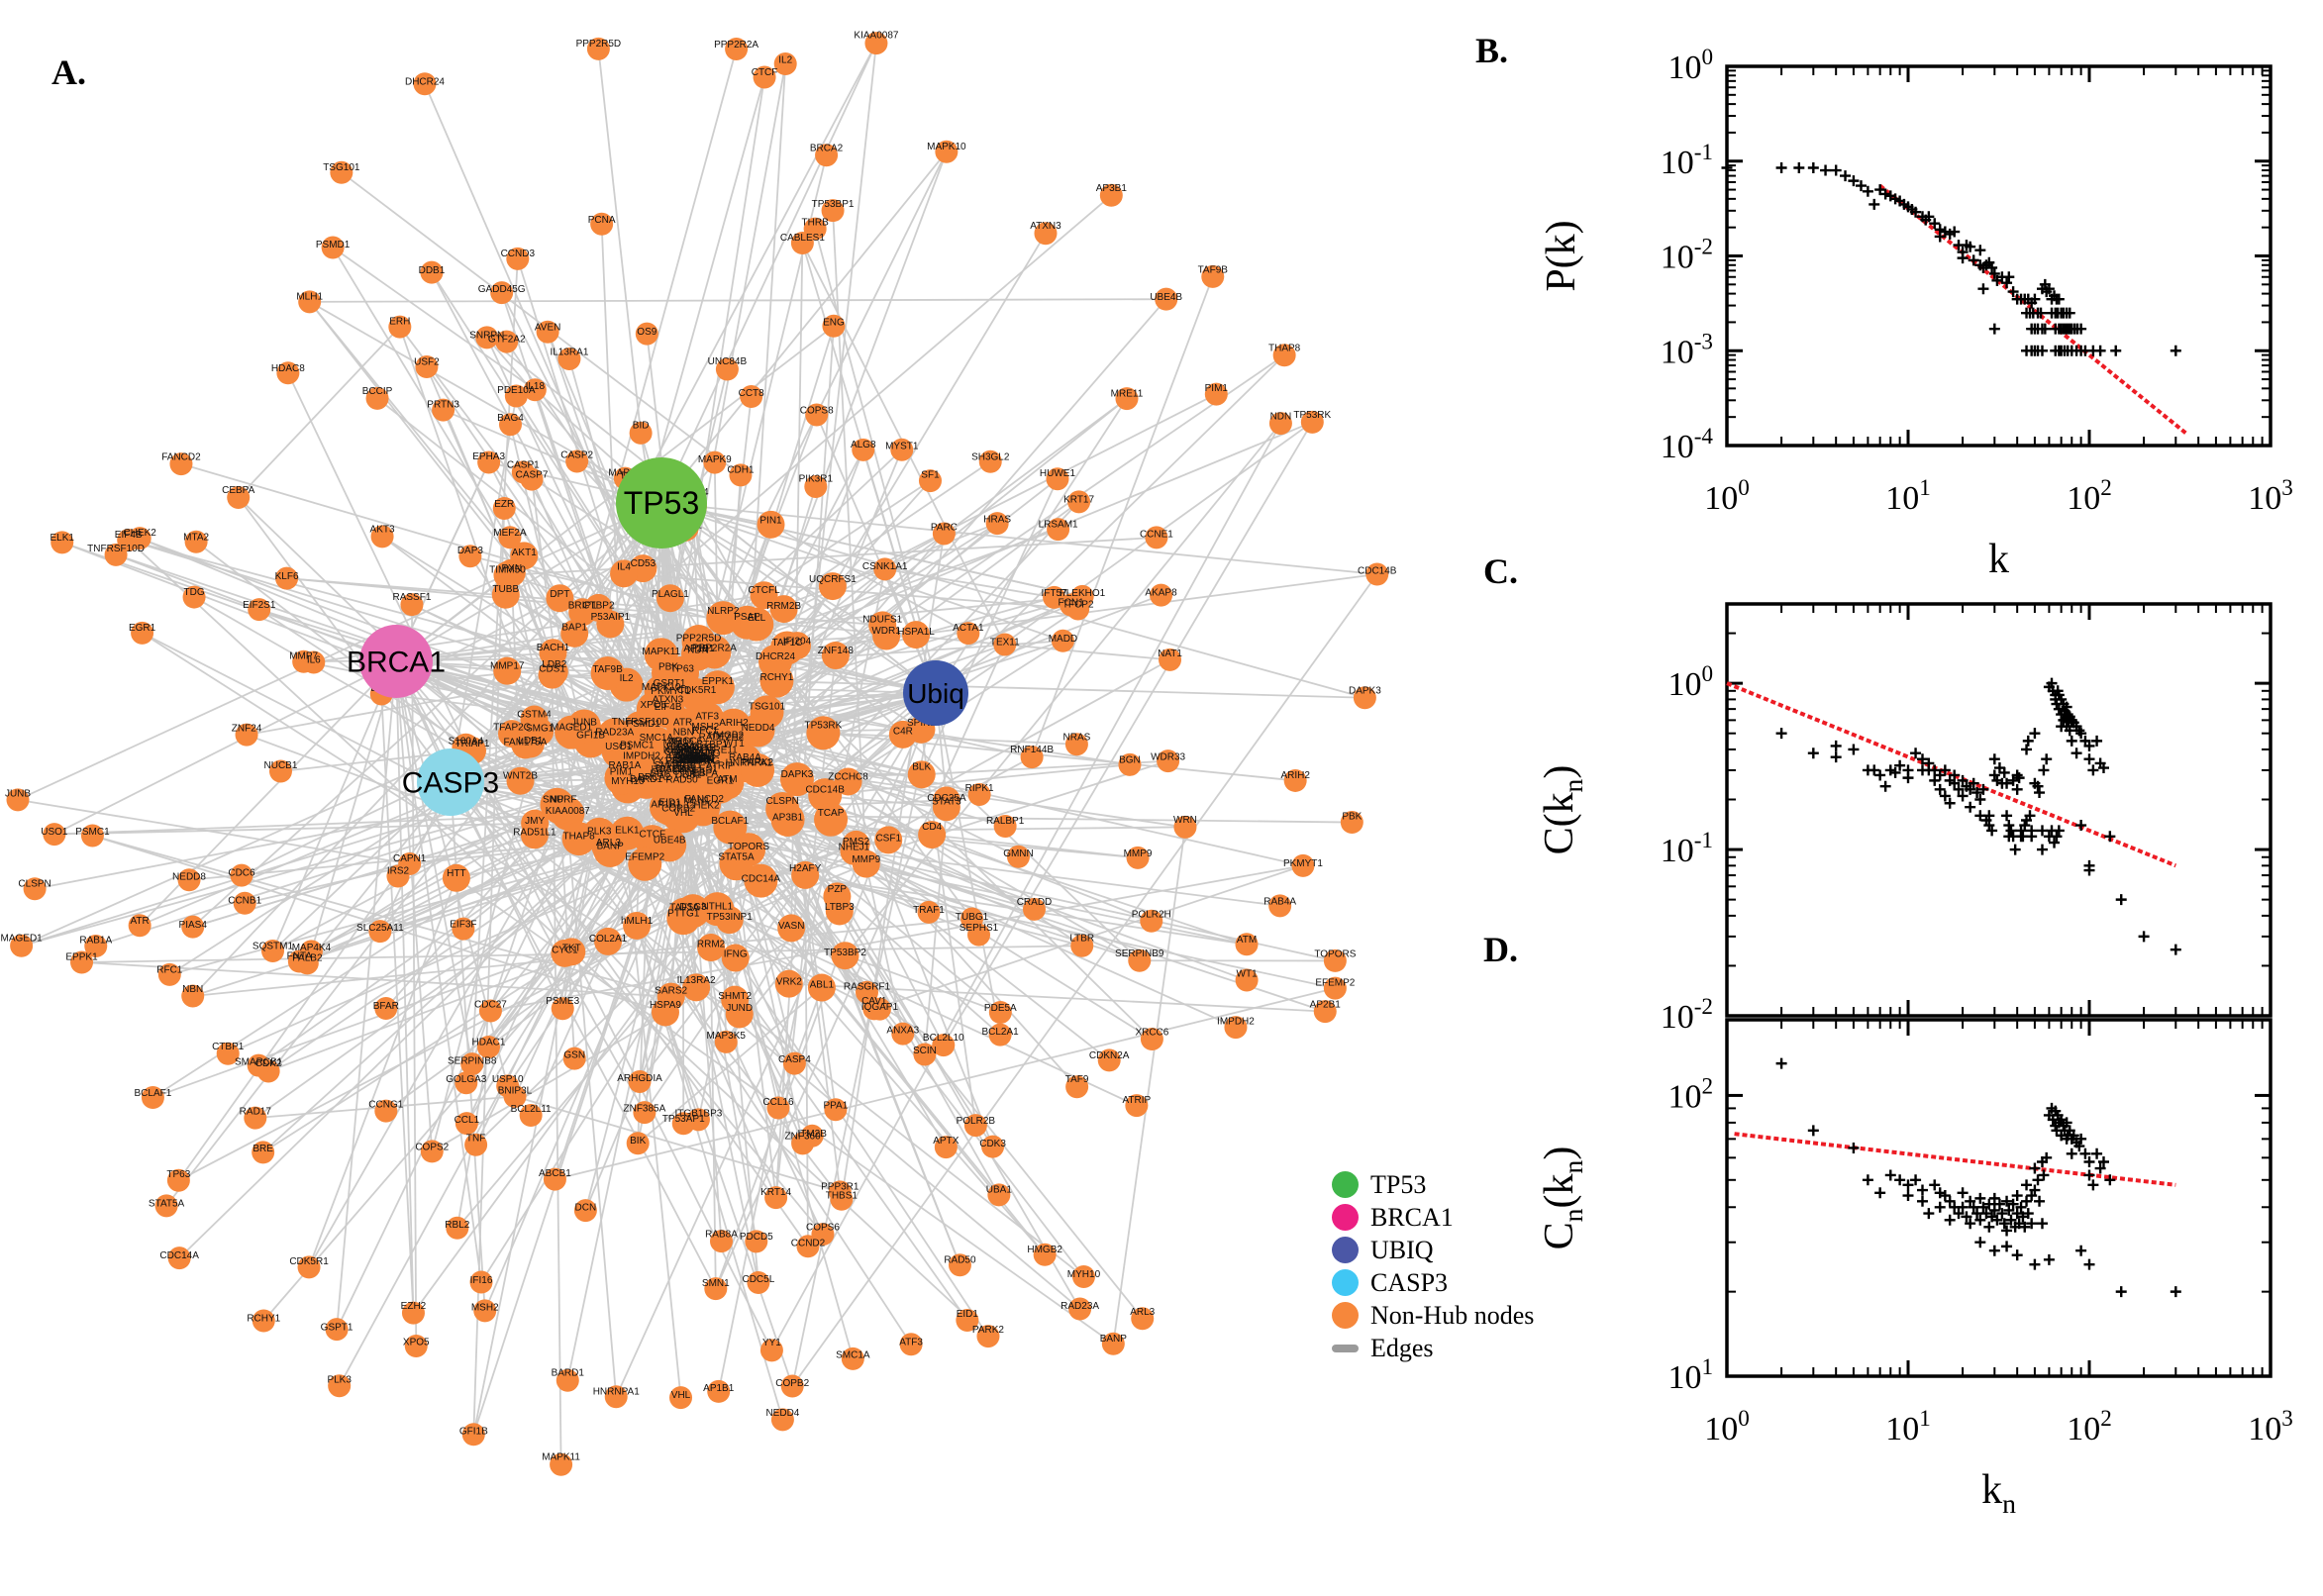 This screenshot has width=2323, height=1596. Describe the element at coordinates (1063, 639) in the screenshot. I see `node-label: MADD` at that location.